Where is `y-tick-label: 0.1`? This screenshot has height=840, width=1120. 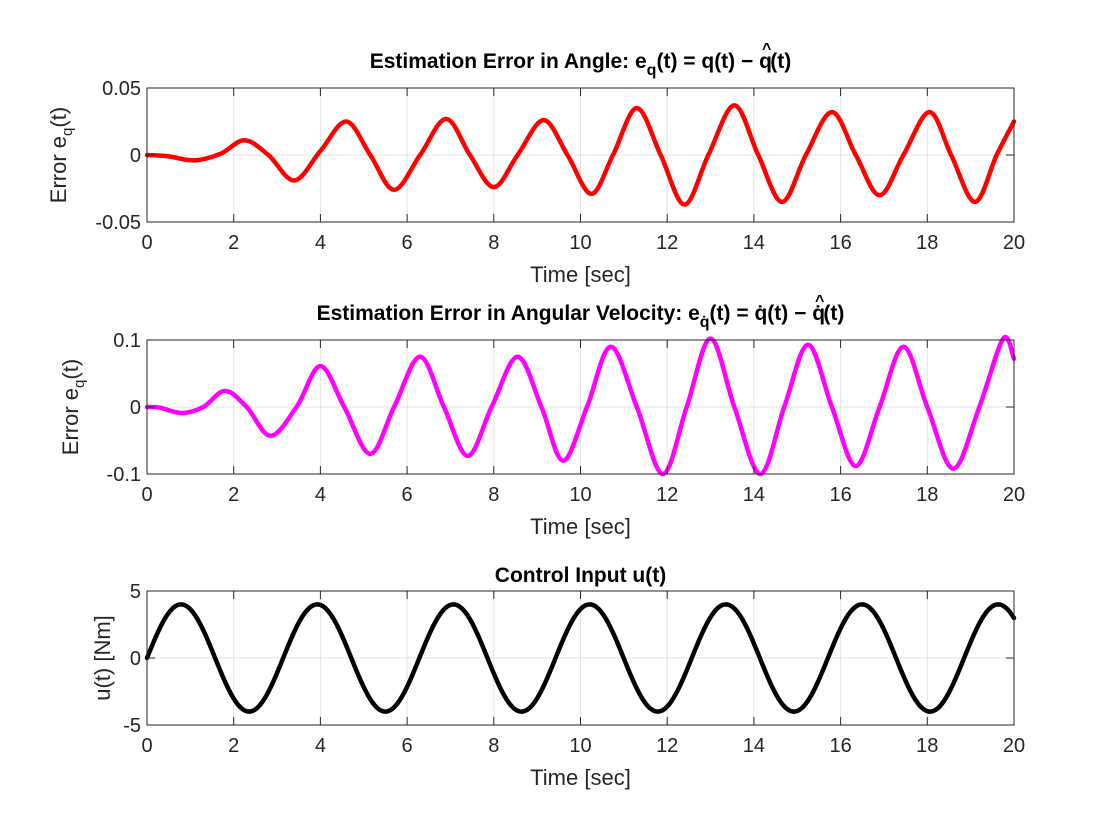 y-tick-label: 0.1 is located at coordinates (127, 341).